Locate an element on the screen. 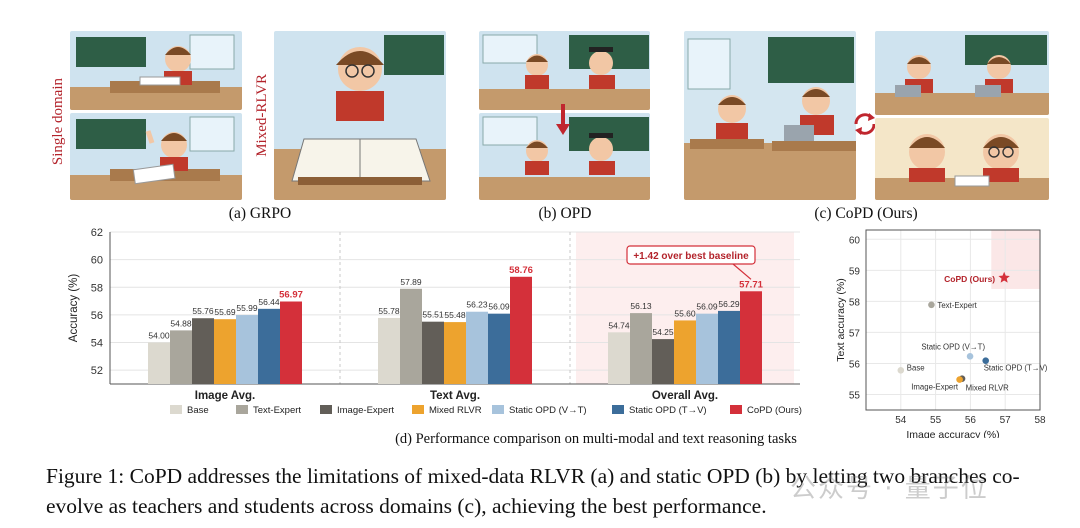  y-tick-label: 55 is located at coordinates (855, 395).